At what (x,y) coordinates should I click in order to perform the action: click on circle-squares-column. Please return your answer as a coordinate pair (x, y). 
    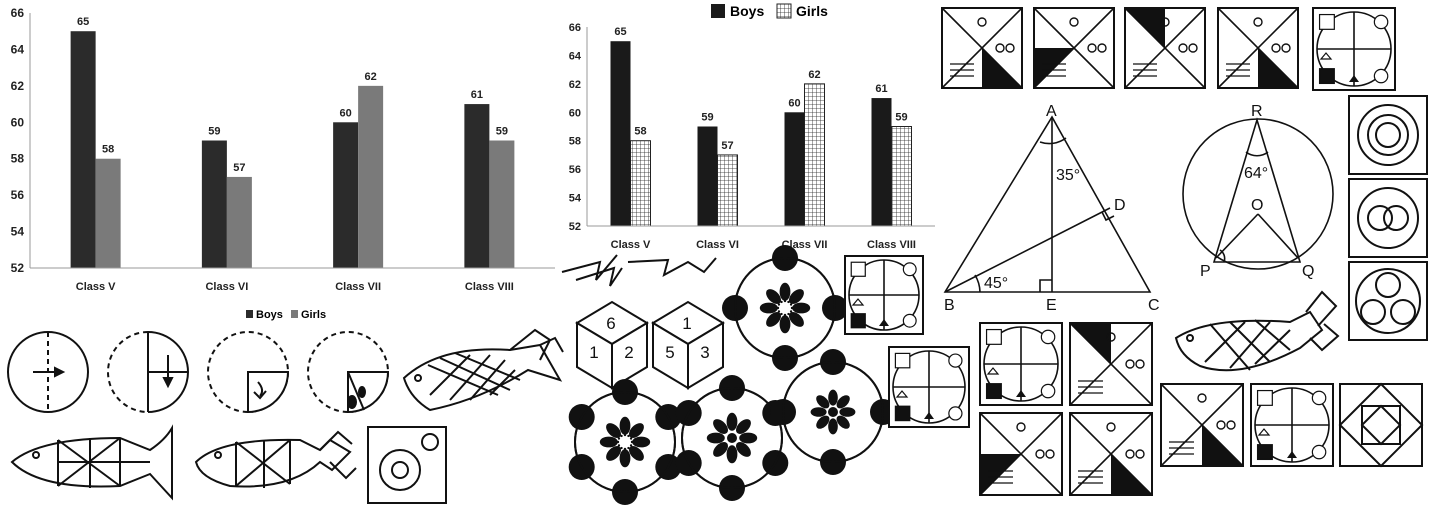
    Looking at the image, I should click on (1388, 218).